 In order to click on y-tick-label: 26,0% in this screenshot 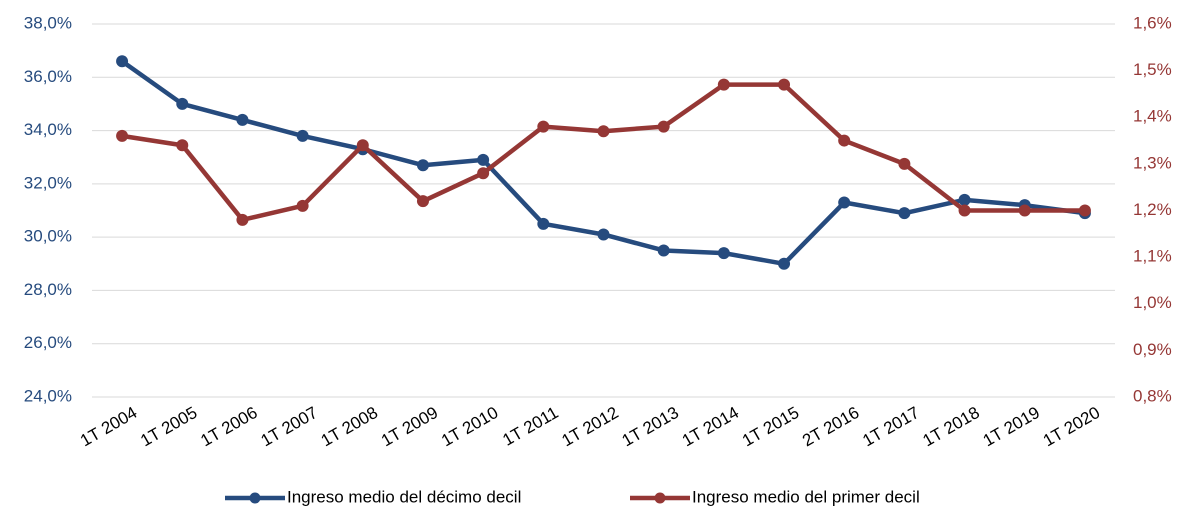, I will do `click(48, 342)`.